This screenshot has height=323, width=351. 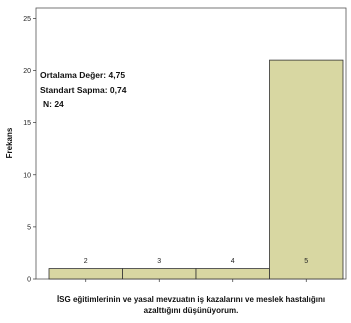 I want to click on x-axis-title-line-2: azalttığını düşünüyorum., so click(x=191, y=310).